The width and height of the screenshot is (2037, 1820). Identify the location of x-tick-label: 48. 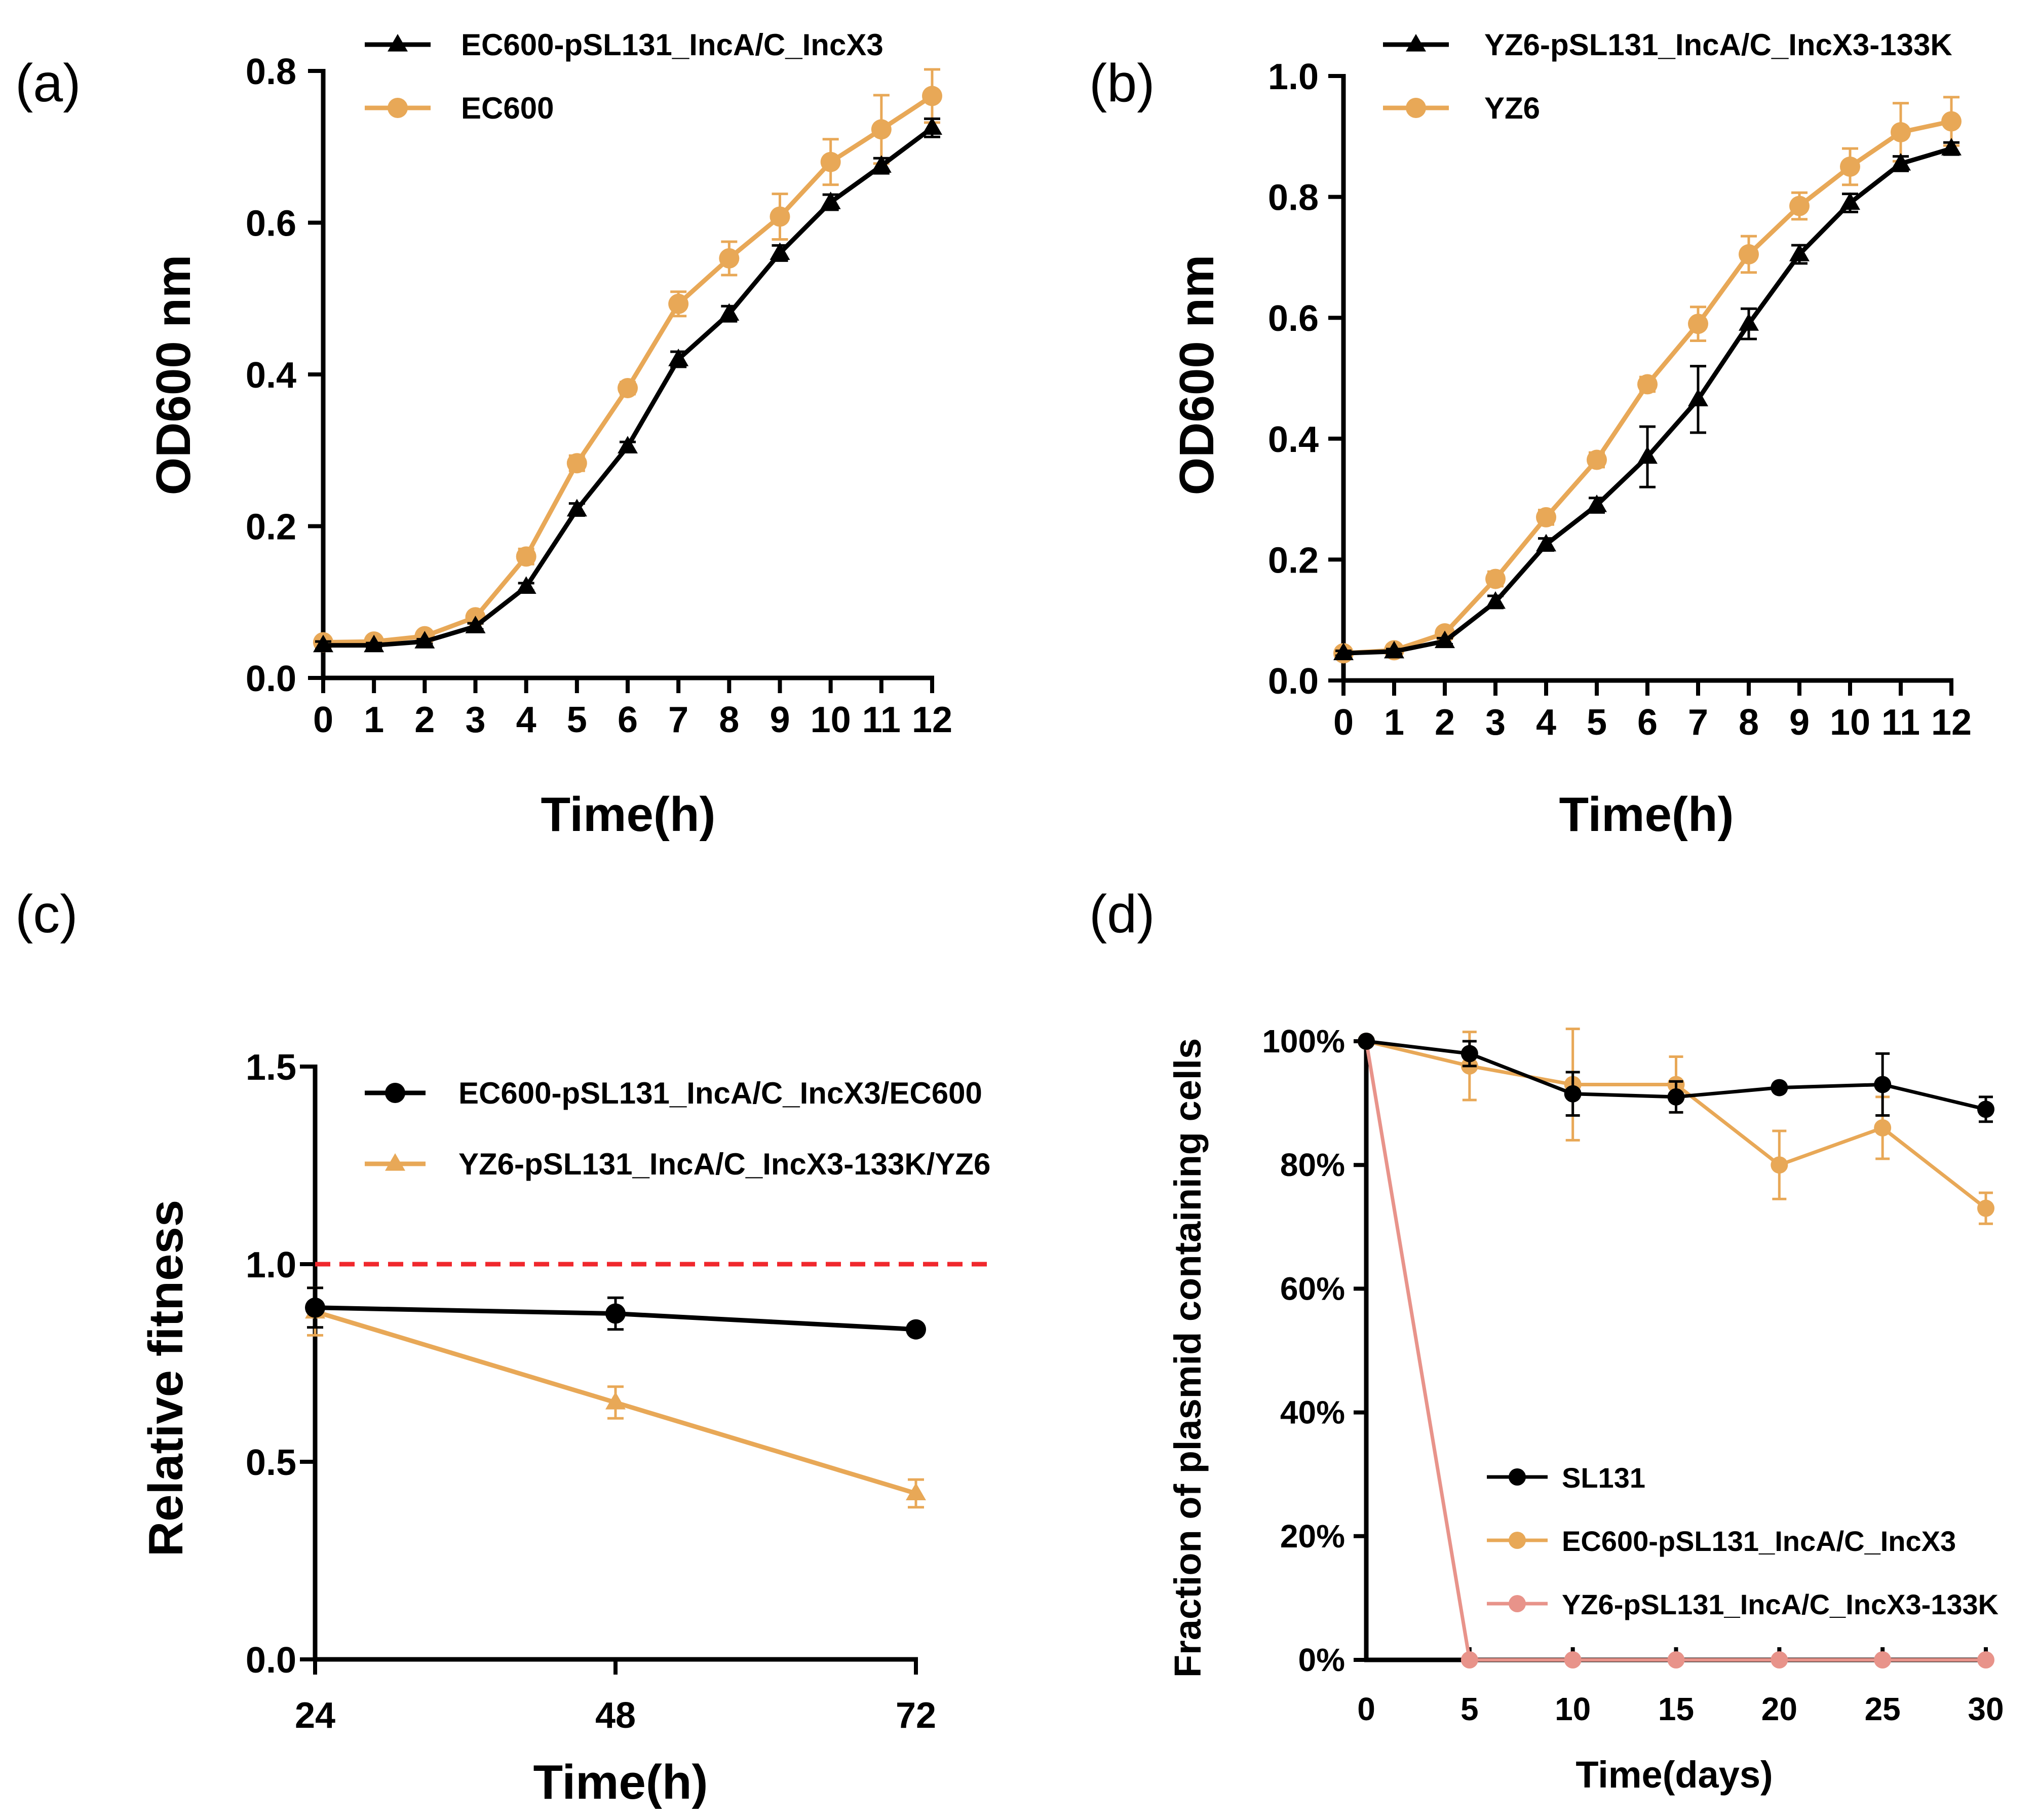
(615, 1716).